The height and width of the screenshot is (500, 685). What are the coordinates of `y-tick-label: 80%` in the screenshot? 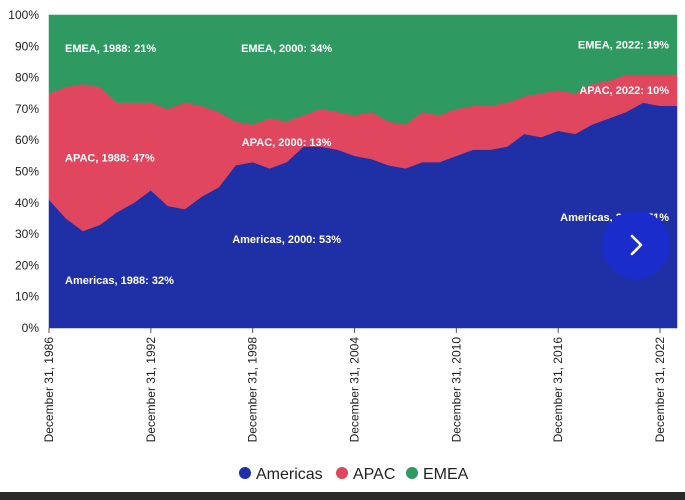 It's located at (27, 78).